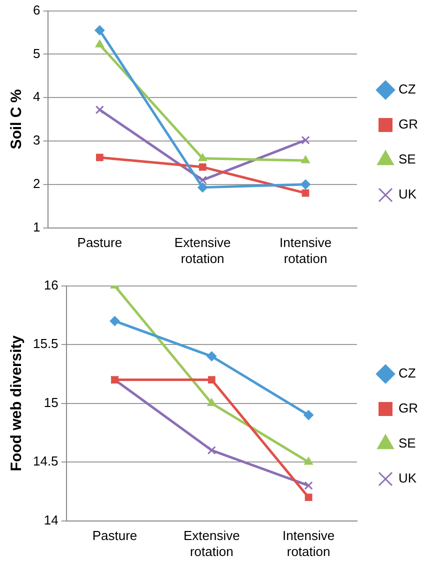 This screenshot has height=568, width=438. What do you see at coordinates (51, 520) in the screenshot?
I see `y-tick-label: 14` at bounding box center [51, 520].